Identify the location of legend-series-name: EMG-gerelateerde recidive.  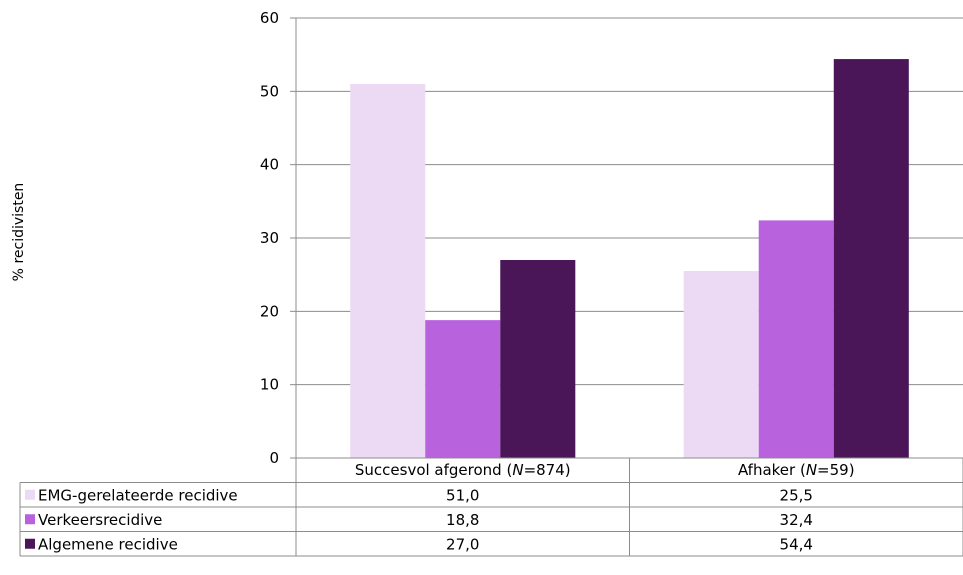
(138, 495).